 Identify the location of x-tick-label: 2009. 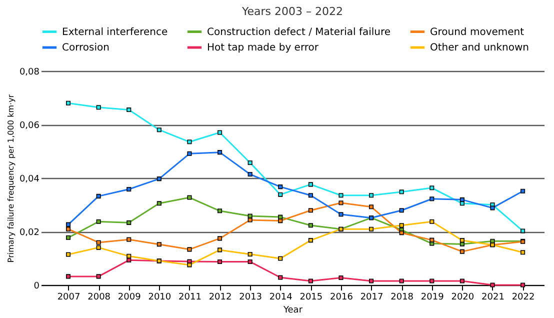
(130, 297).